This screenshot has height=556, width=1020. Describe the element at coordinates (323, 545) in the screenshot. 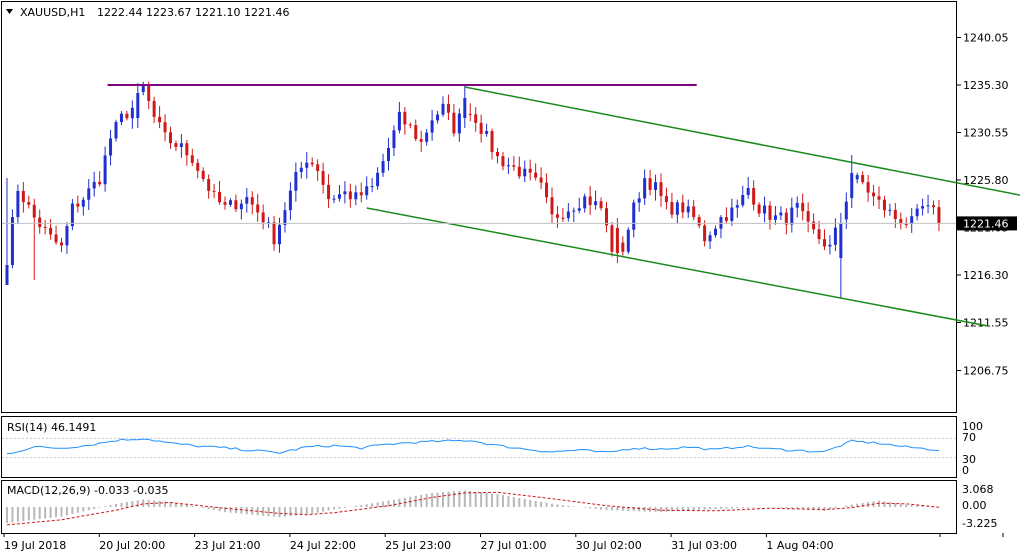

I see `x-tick-label: 24 Jul 22:00` at that location.